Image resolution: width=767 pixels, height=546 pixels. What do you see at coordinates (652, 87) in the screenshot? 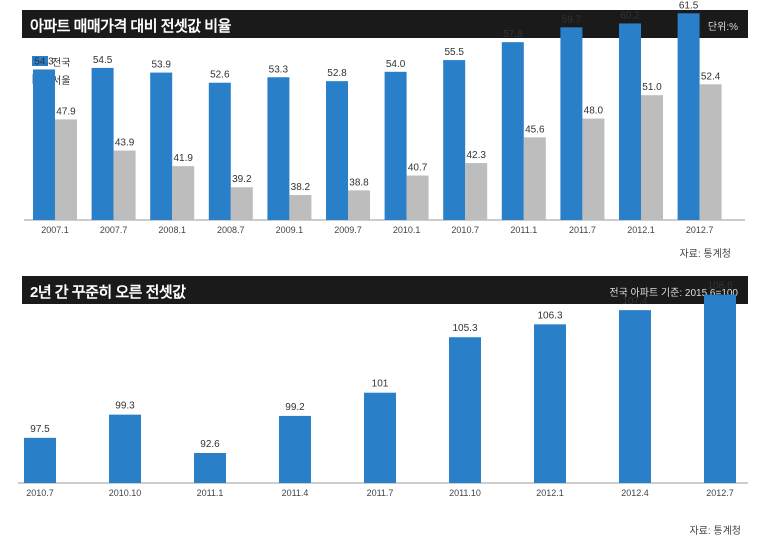
I see `data-label-seoul-10: 51.0` at bounding box center [652, 87].